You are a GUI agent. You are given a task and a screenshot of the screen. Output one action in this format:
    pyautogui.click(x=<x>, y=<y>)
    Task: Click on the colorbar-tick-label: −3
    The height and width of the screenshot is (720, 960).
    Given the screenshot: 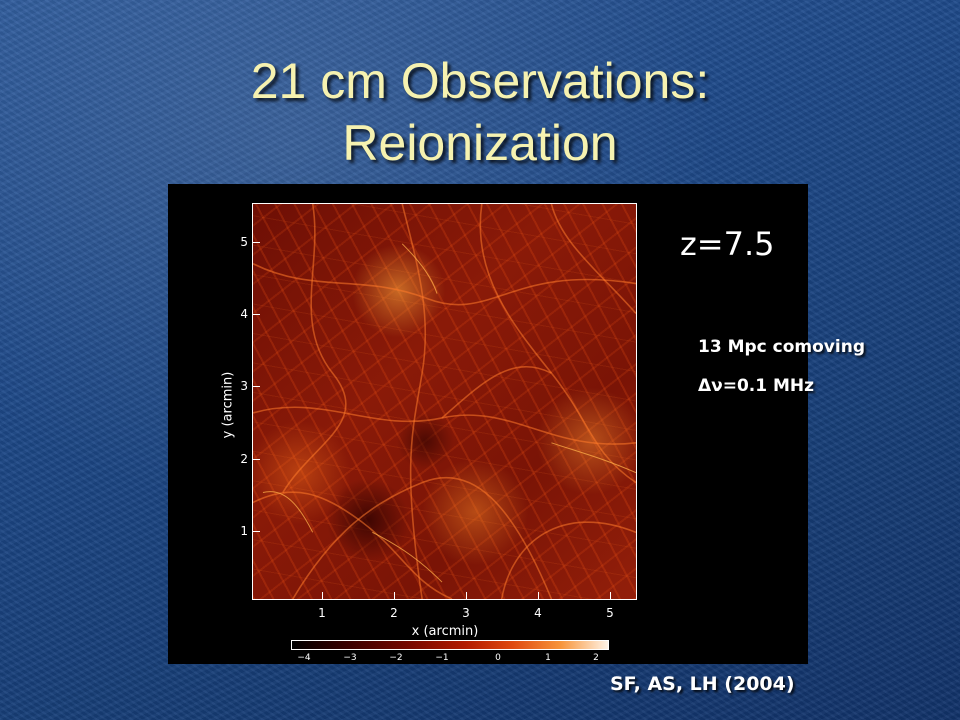 What is the action you would take?
    pyautogui.click(x=350, y=658)
    